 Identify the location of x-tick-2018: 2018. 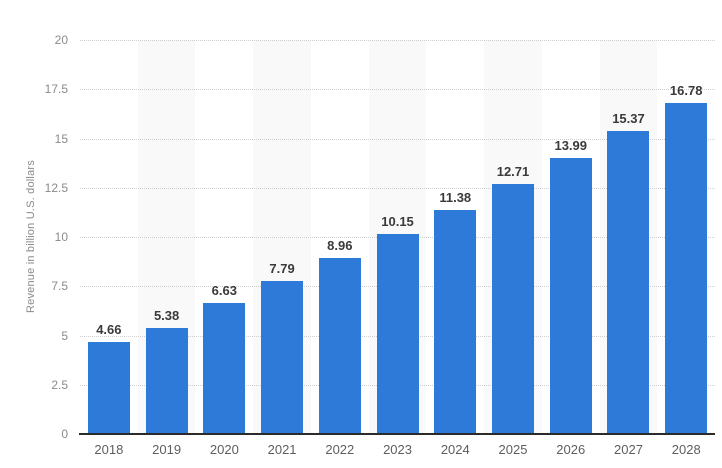
(109, 449).